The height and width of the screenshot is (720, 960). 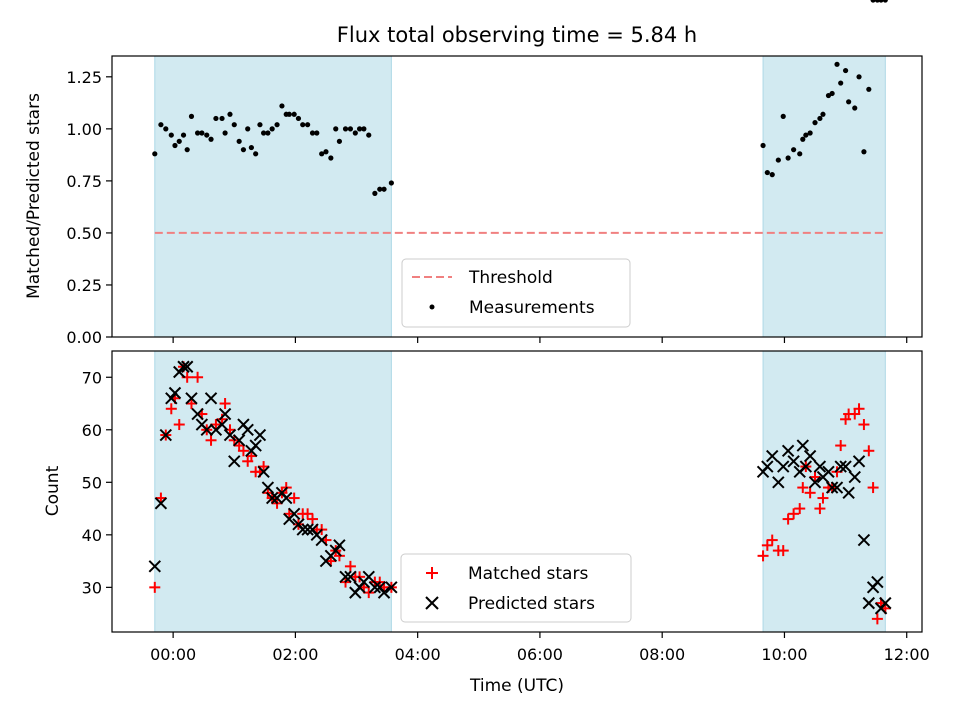 What do you see at coordinates (432, 573) in the screenshot?
I see `legend-matched-swatch` at bounding box center [432, 573].